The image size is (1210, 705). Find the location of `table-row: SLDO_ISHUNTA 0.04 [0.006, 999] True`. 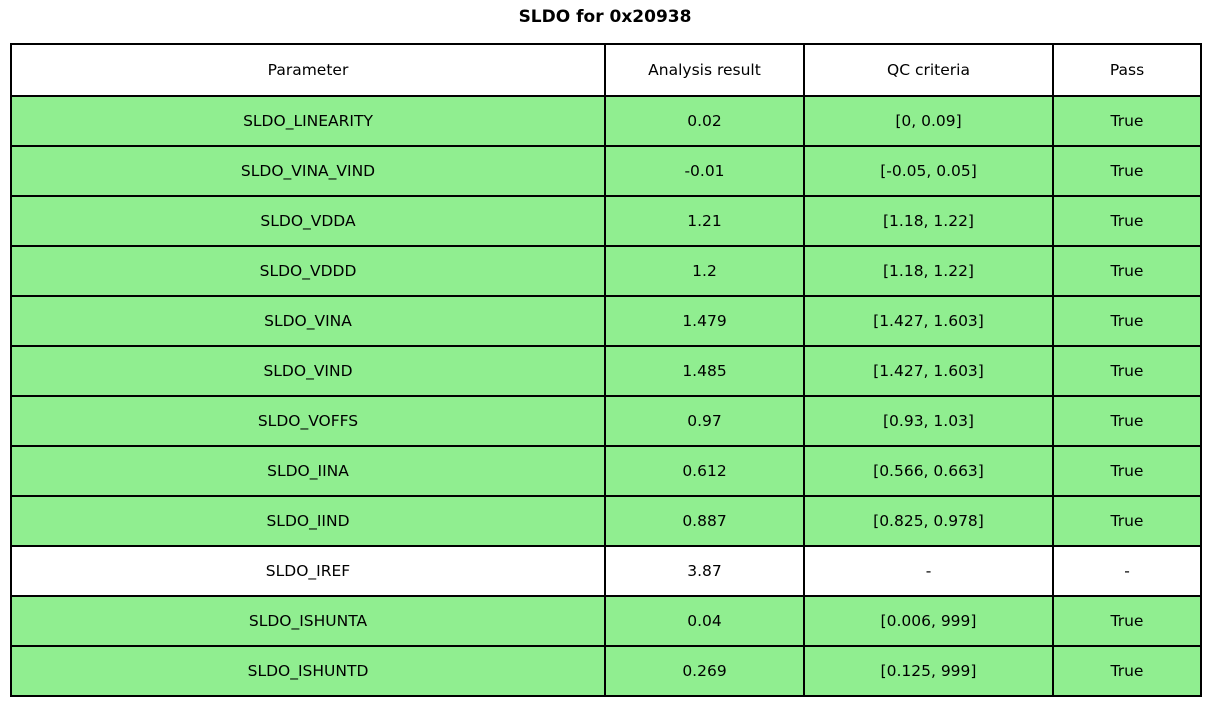

table-row: SLDO_ISHUNTA 0.04 [0.006, 999] True is located at coordinates (606, 621).